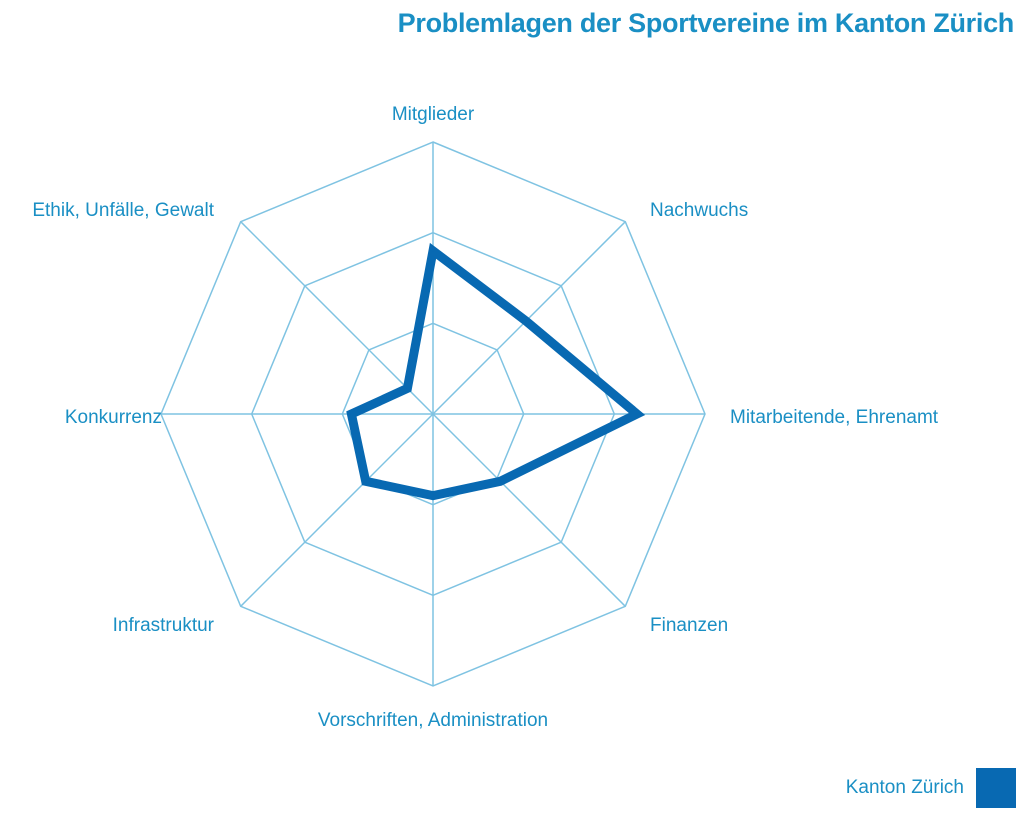 The width and height of the screenshot is (1024, 819). Describe the element at coordinates (123, 210) in the screenshot. I see `axis-label: Ethik, Unfälle, Gewalt` at that location.